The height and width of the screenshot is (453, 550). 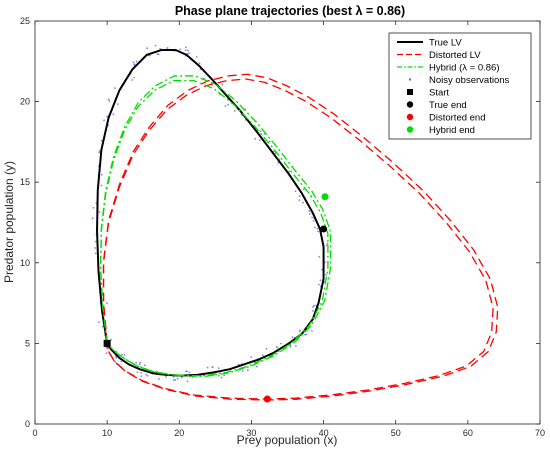 What do you see at coordinates (290, 11) in the screenshot?
I see `chart-title: Phase plane trajectories (best λ = 0.86)` at bounding box center [290, 11].